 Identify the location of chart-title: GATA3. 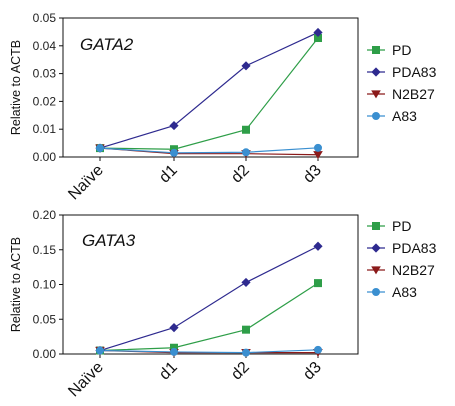
(109, 240).